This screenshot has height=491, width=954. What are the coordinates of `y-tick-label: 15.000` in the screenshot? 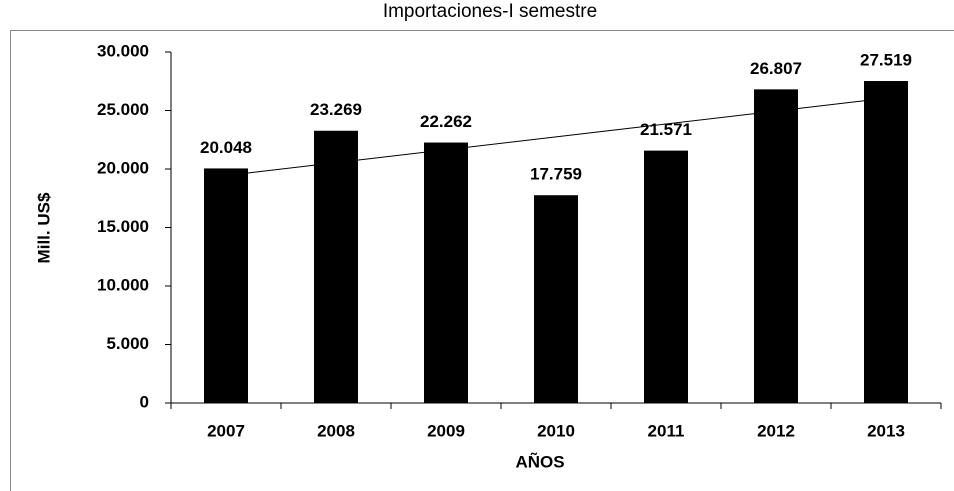 It's located at (123, 226).